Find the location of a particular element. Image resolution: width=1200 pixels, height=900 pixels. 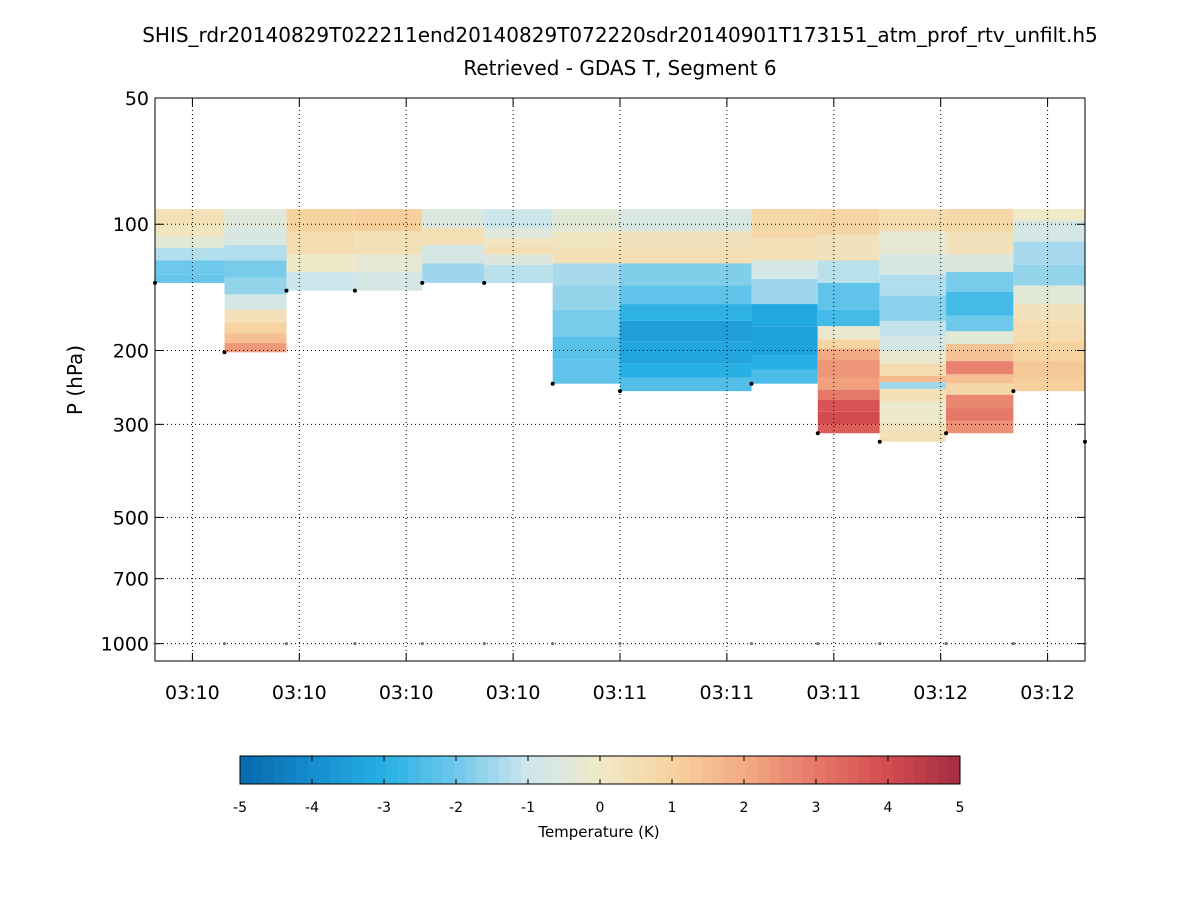

x-tick-label-4: 03:11 is located at coordinates (620, 693).